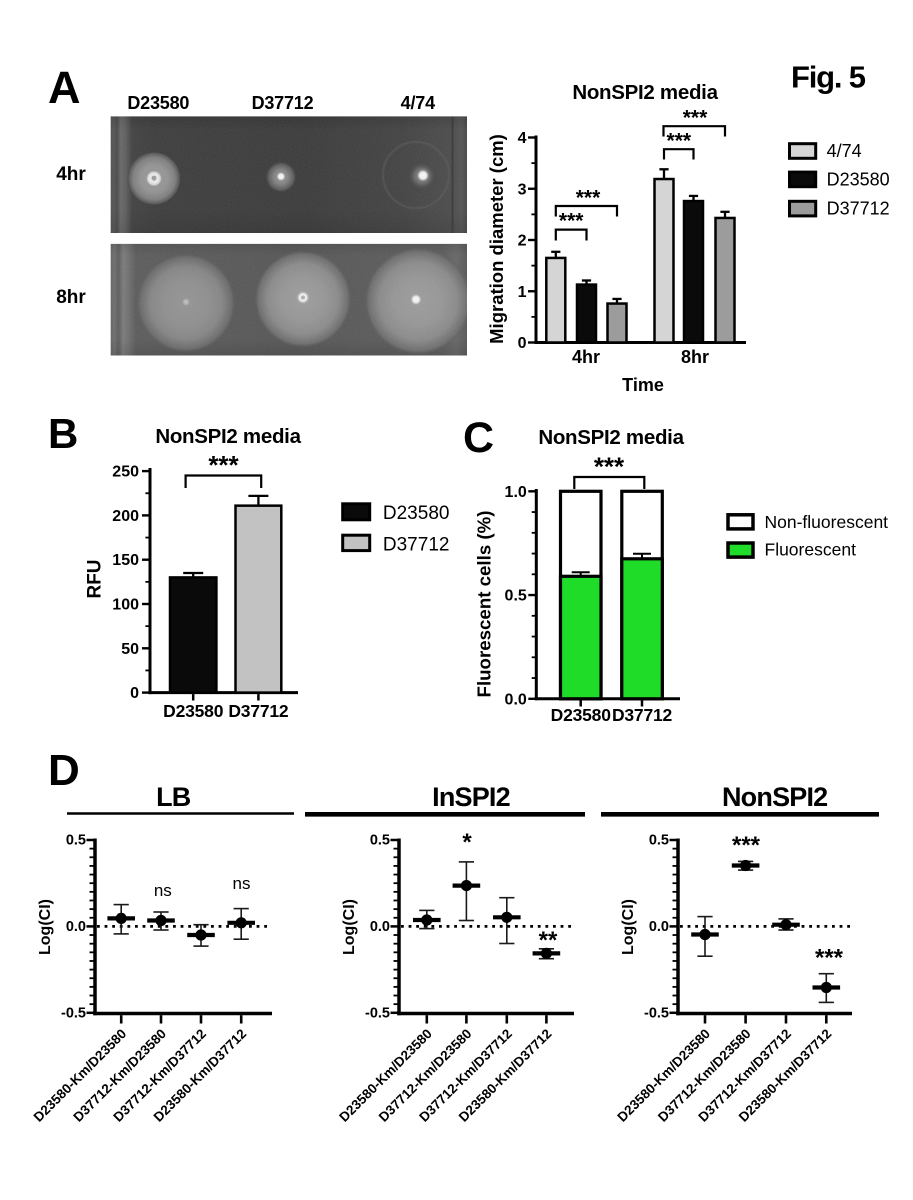  I want to click on svg-text: Fluorescent cells (%), so click(484, 604).